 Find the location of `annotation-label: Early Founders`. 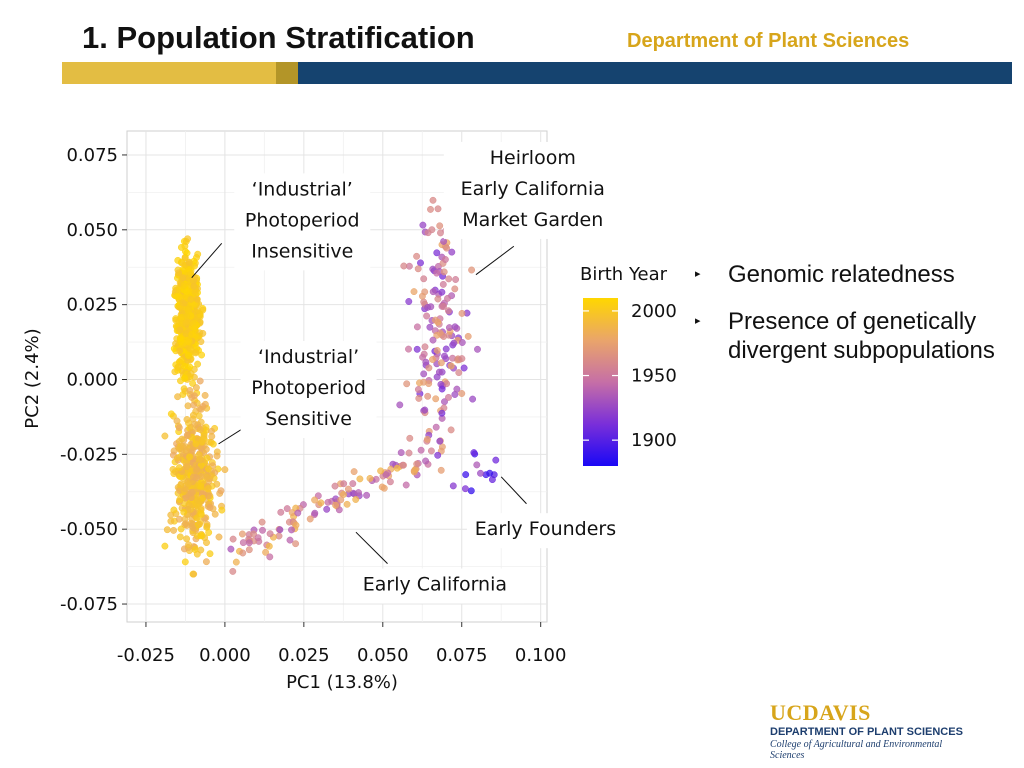

annotation-label: Early Founders is located at coordinates (545, 529).